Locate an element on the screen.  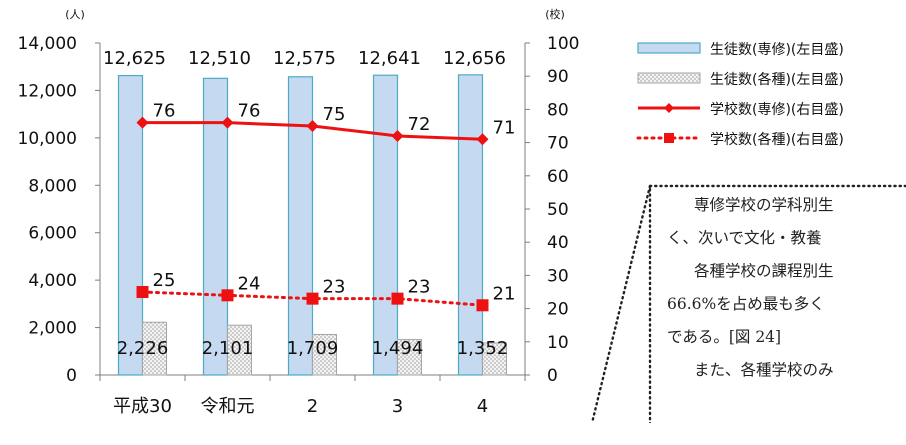
legend-label: 学校数(各種)(右目盛) is located at coordinates (777, 139).